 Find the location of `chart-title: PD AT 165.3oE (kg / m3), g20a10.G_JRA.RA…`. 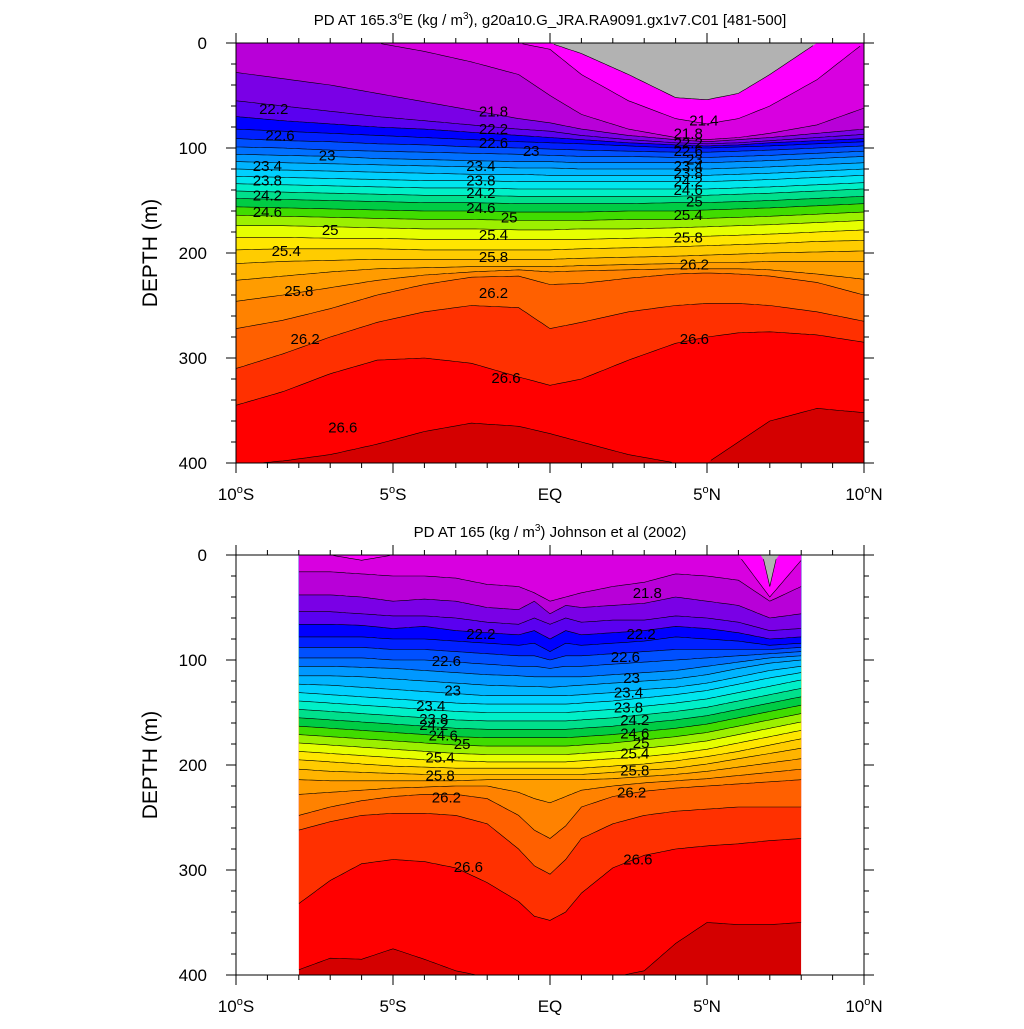

chart-title: PD AT 165.3oE (kg / m3), g20a10.G_JRA.RA… is located at coordinates (550, 20).